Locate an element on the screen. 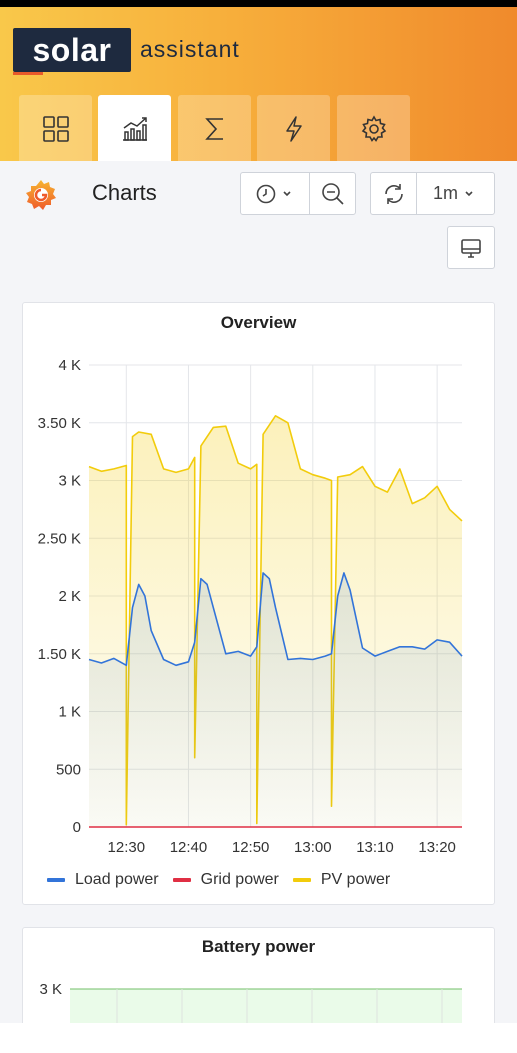  status-bar is located at coordinates (258, 3).